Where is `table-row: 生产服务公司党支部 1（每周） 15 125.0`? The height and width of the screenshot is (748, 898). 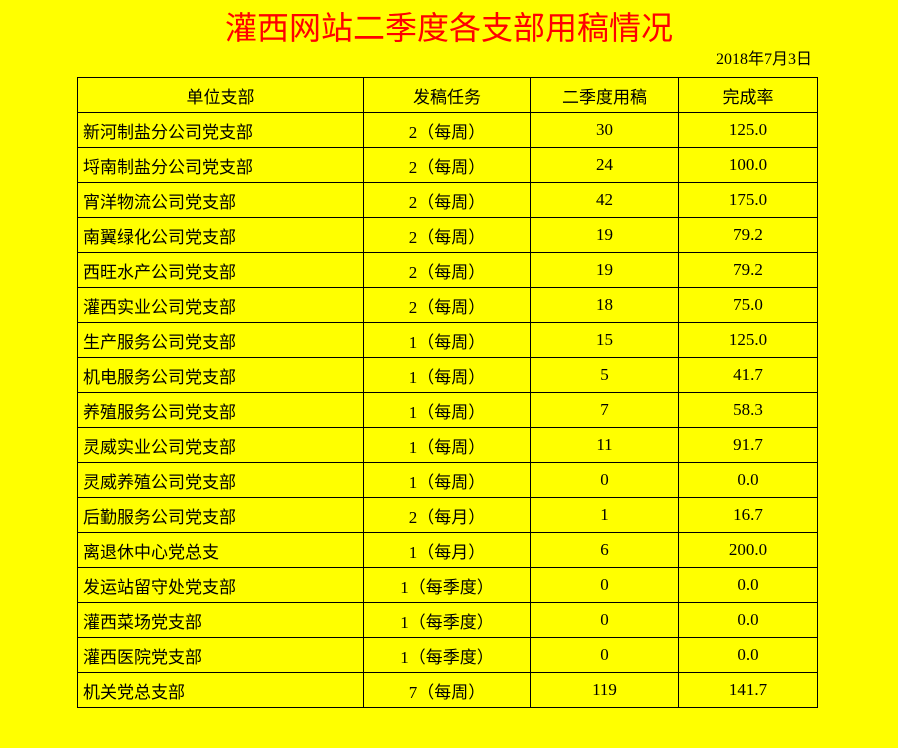
table-row: 生产服务公司党支部 1（每周） 15 125.0 is located at coordinates (447, 340).